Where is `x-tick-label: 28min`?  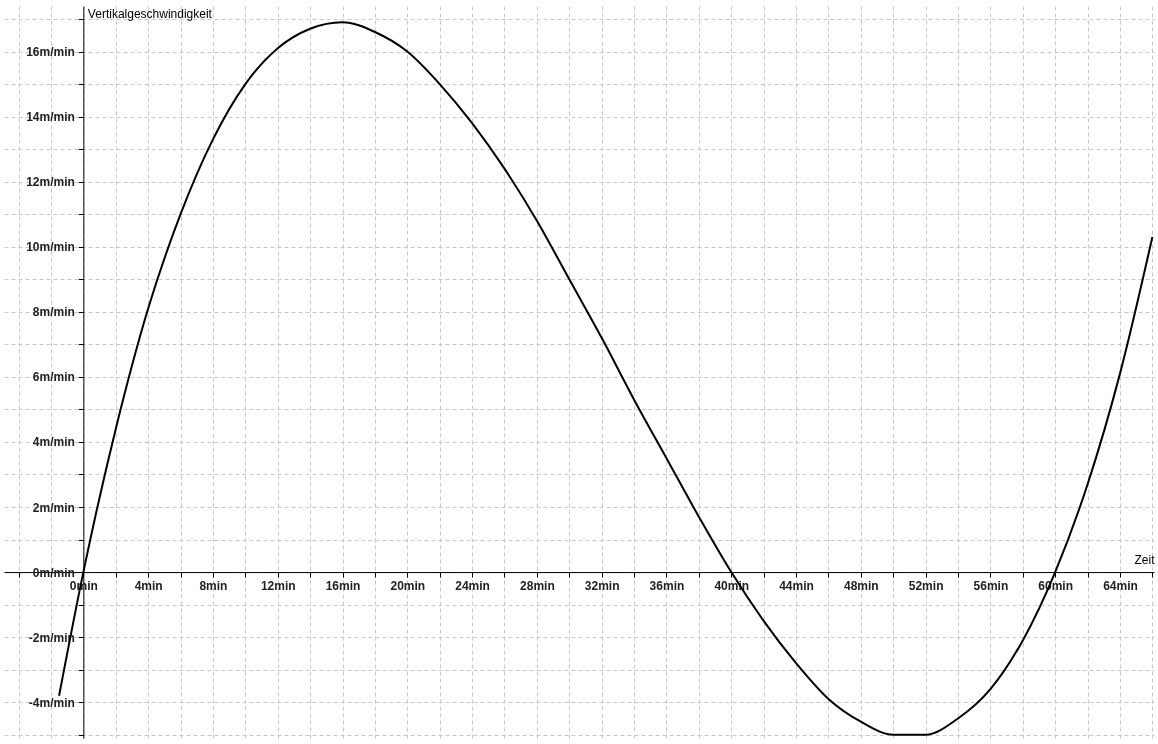 x-tick-label: 28min is located at coordinates (537, 585).